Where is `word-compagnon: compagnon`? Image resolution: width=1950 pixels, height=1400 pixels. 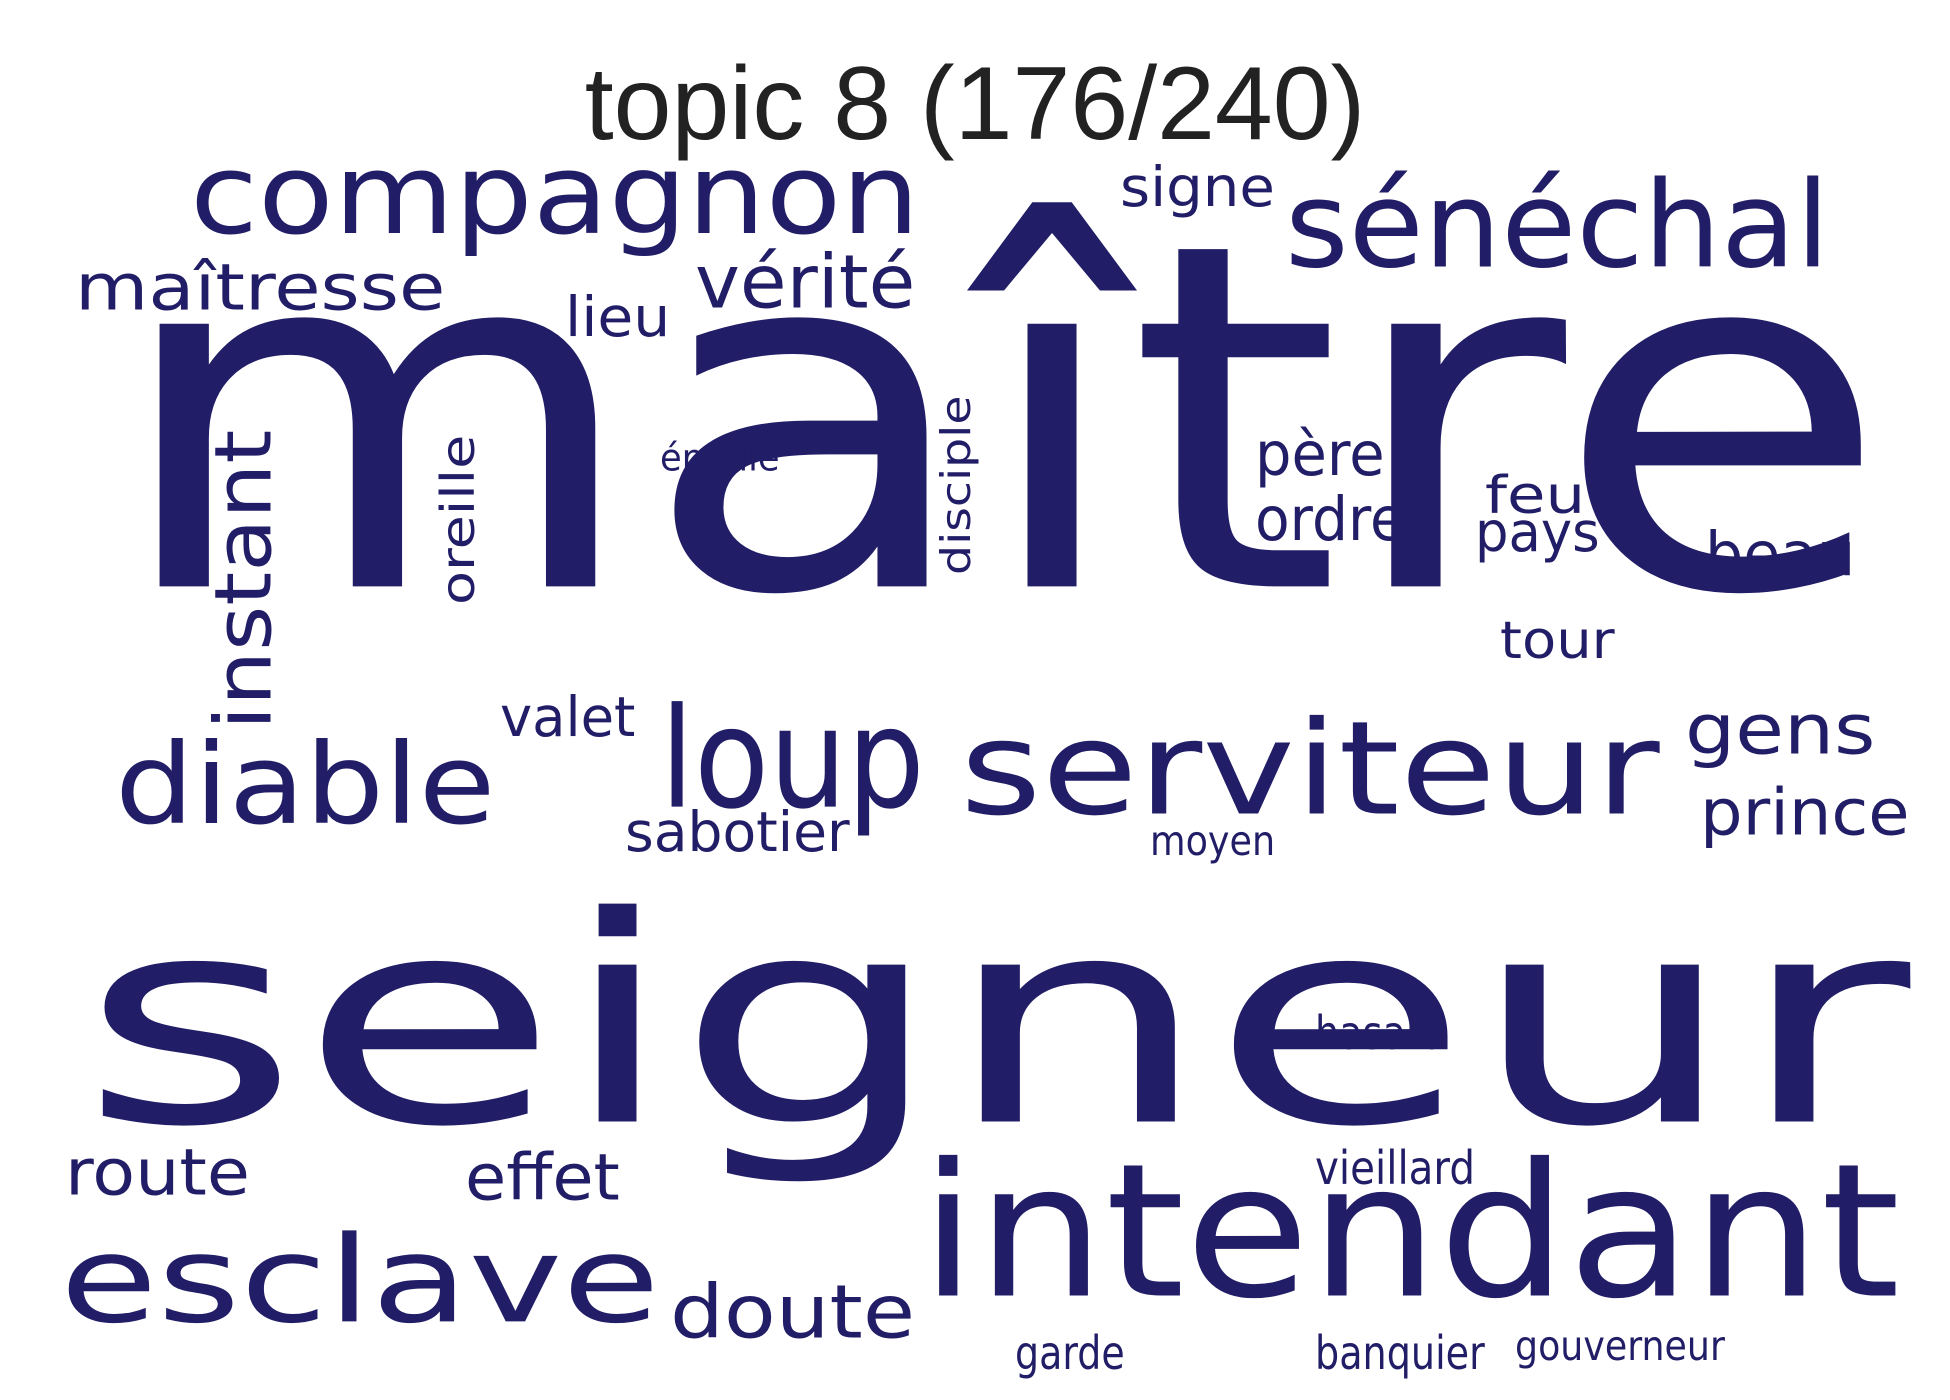
word-compagnon: compagnon is located at coordinates (555, 195).